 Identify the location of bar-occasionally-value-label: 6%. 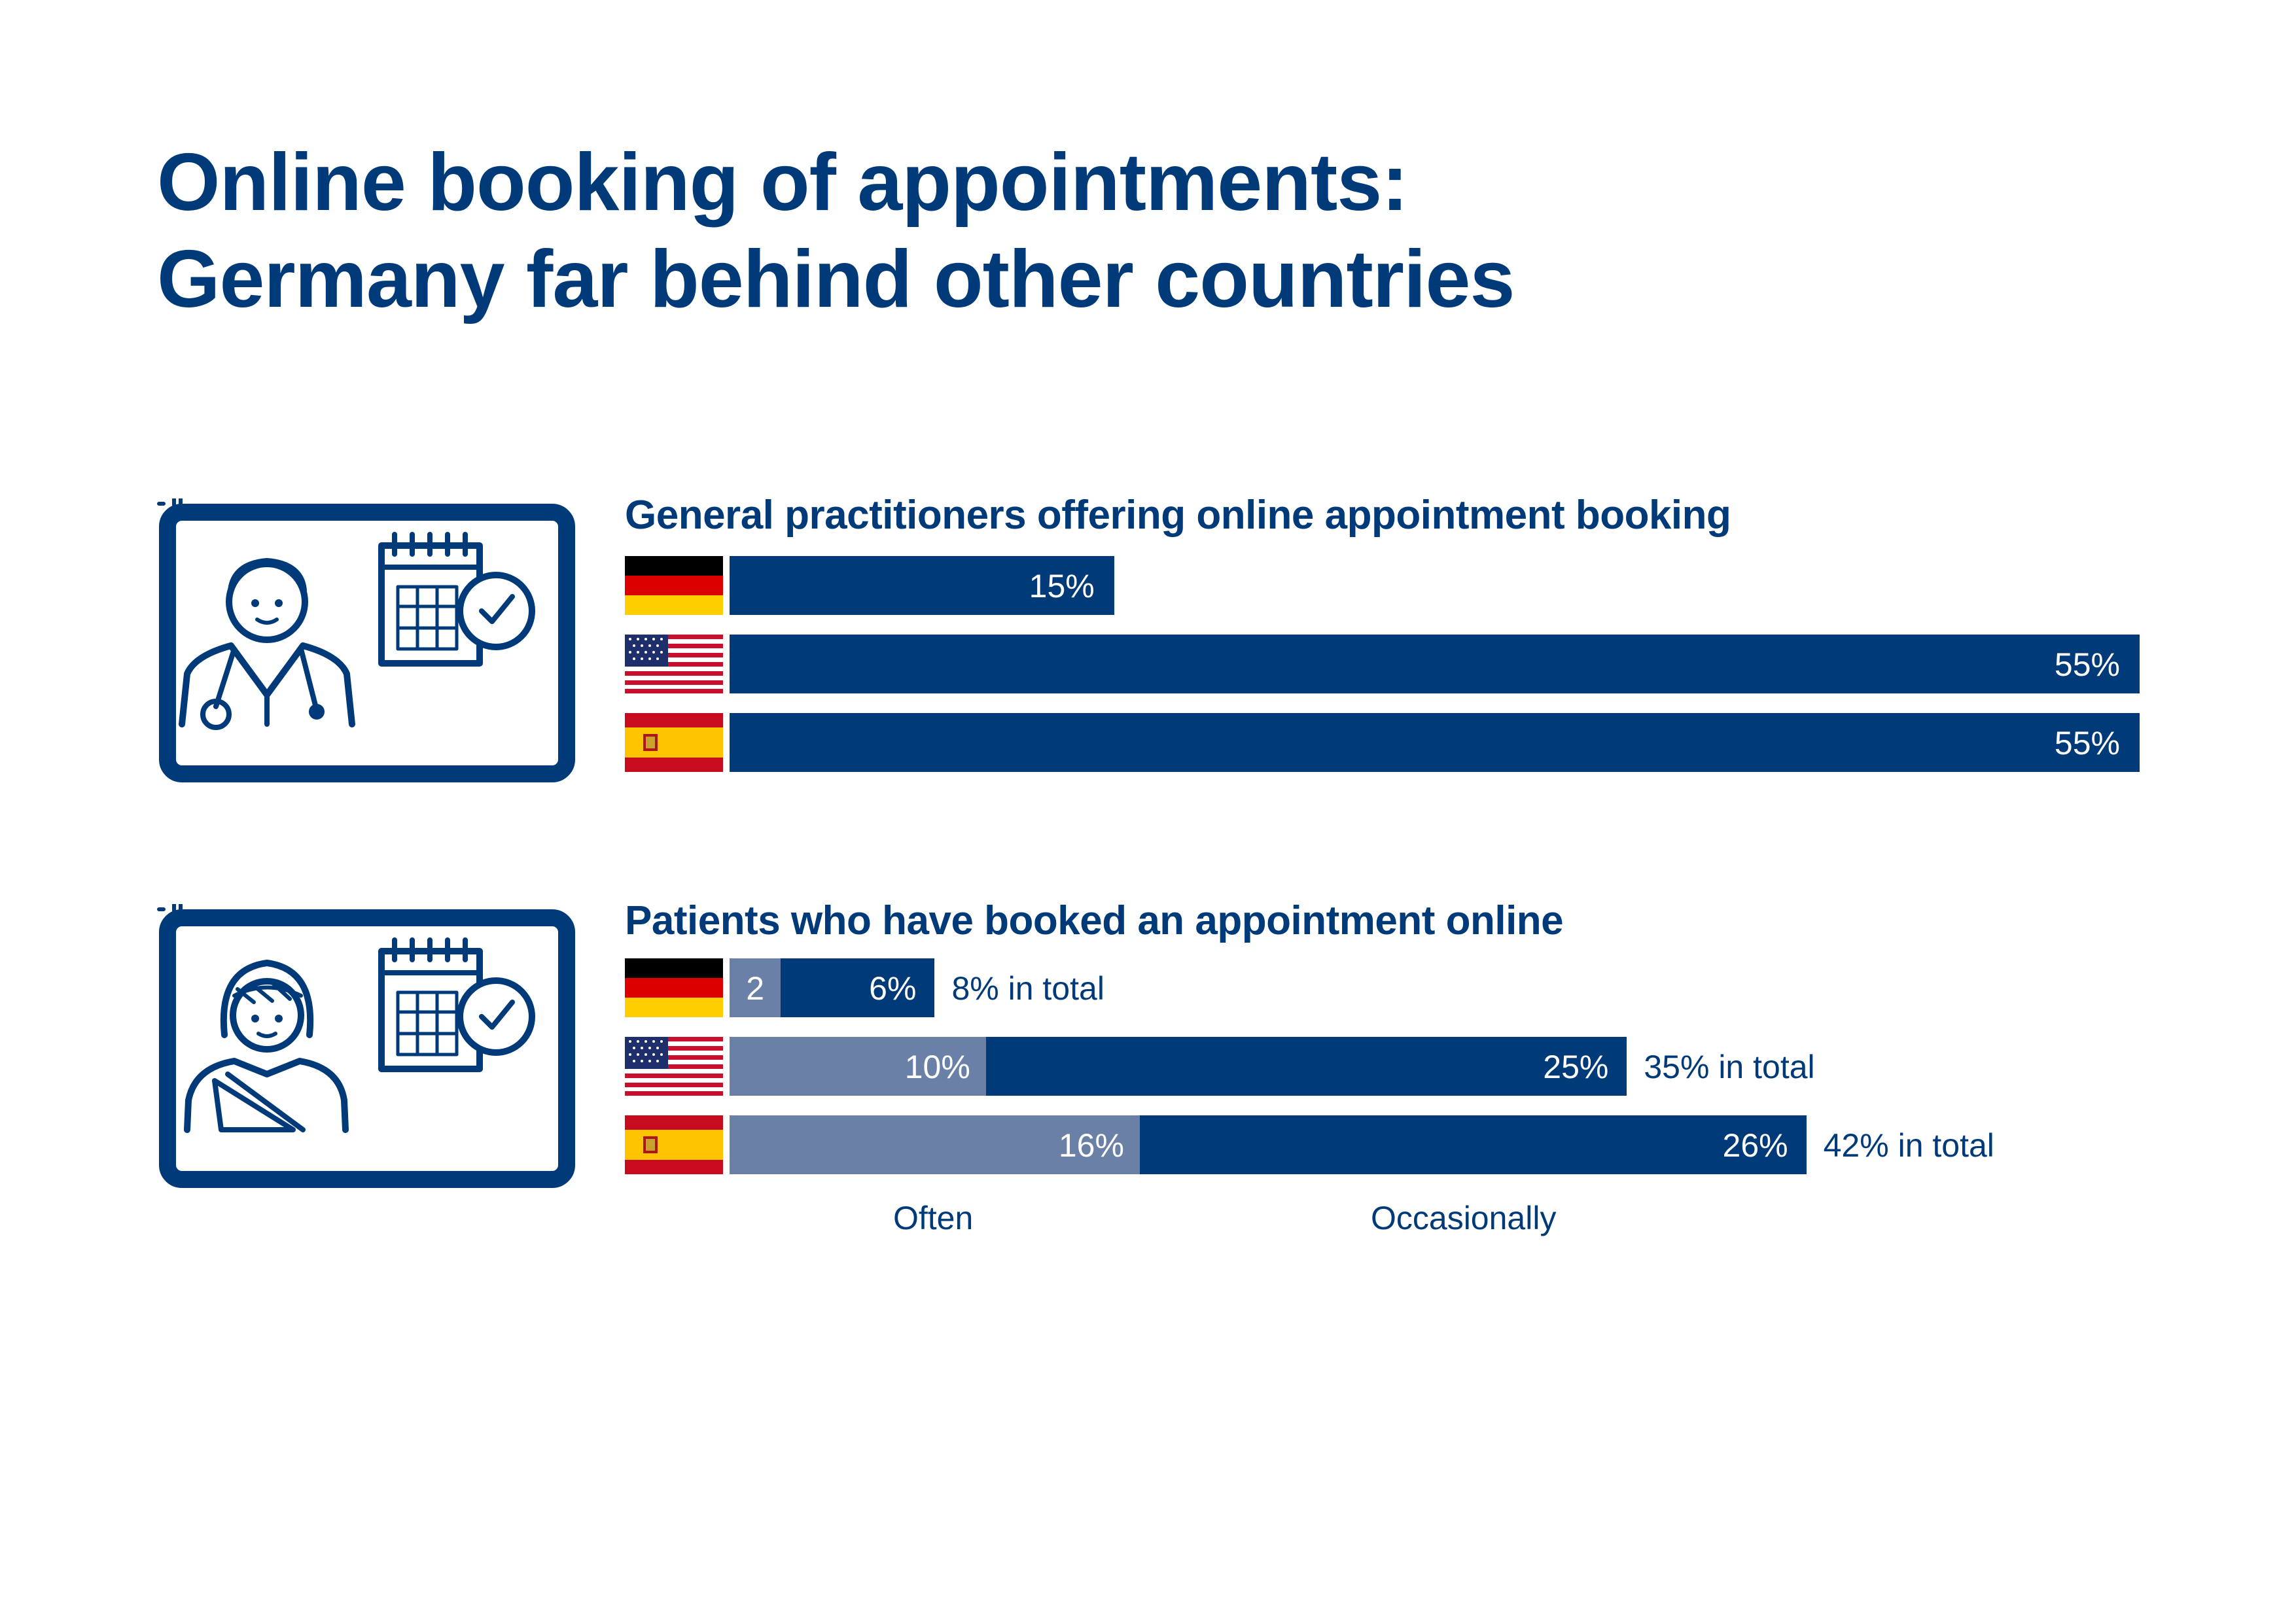
(893, 989).